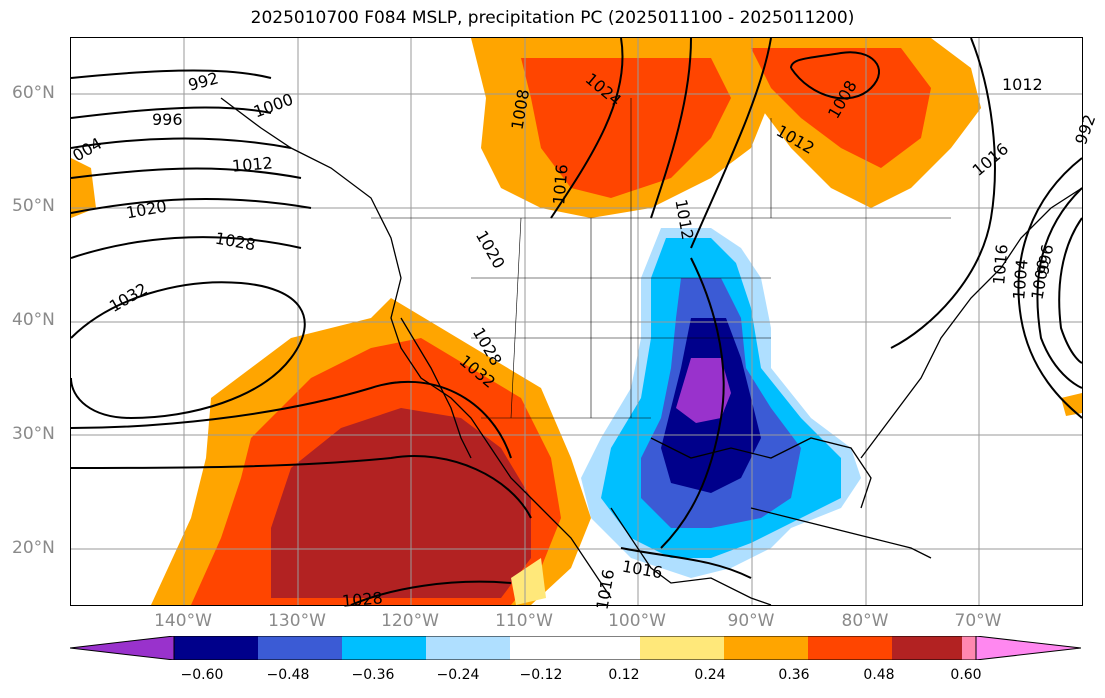  What do you see at coordinates (710, 675) in the screenshot?
I see `colorbar-tick: 0.24` at bounding box center [710, 675].